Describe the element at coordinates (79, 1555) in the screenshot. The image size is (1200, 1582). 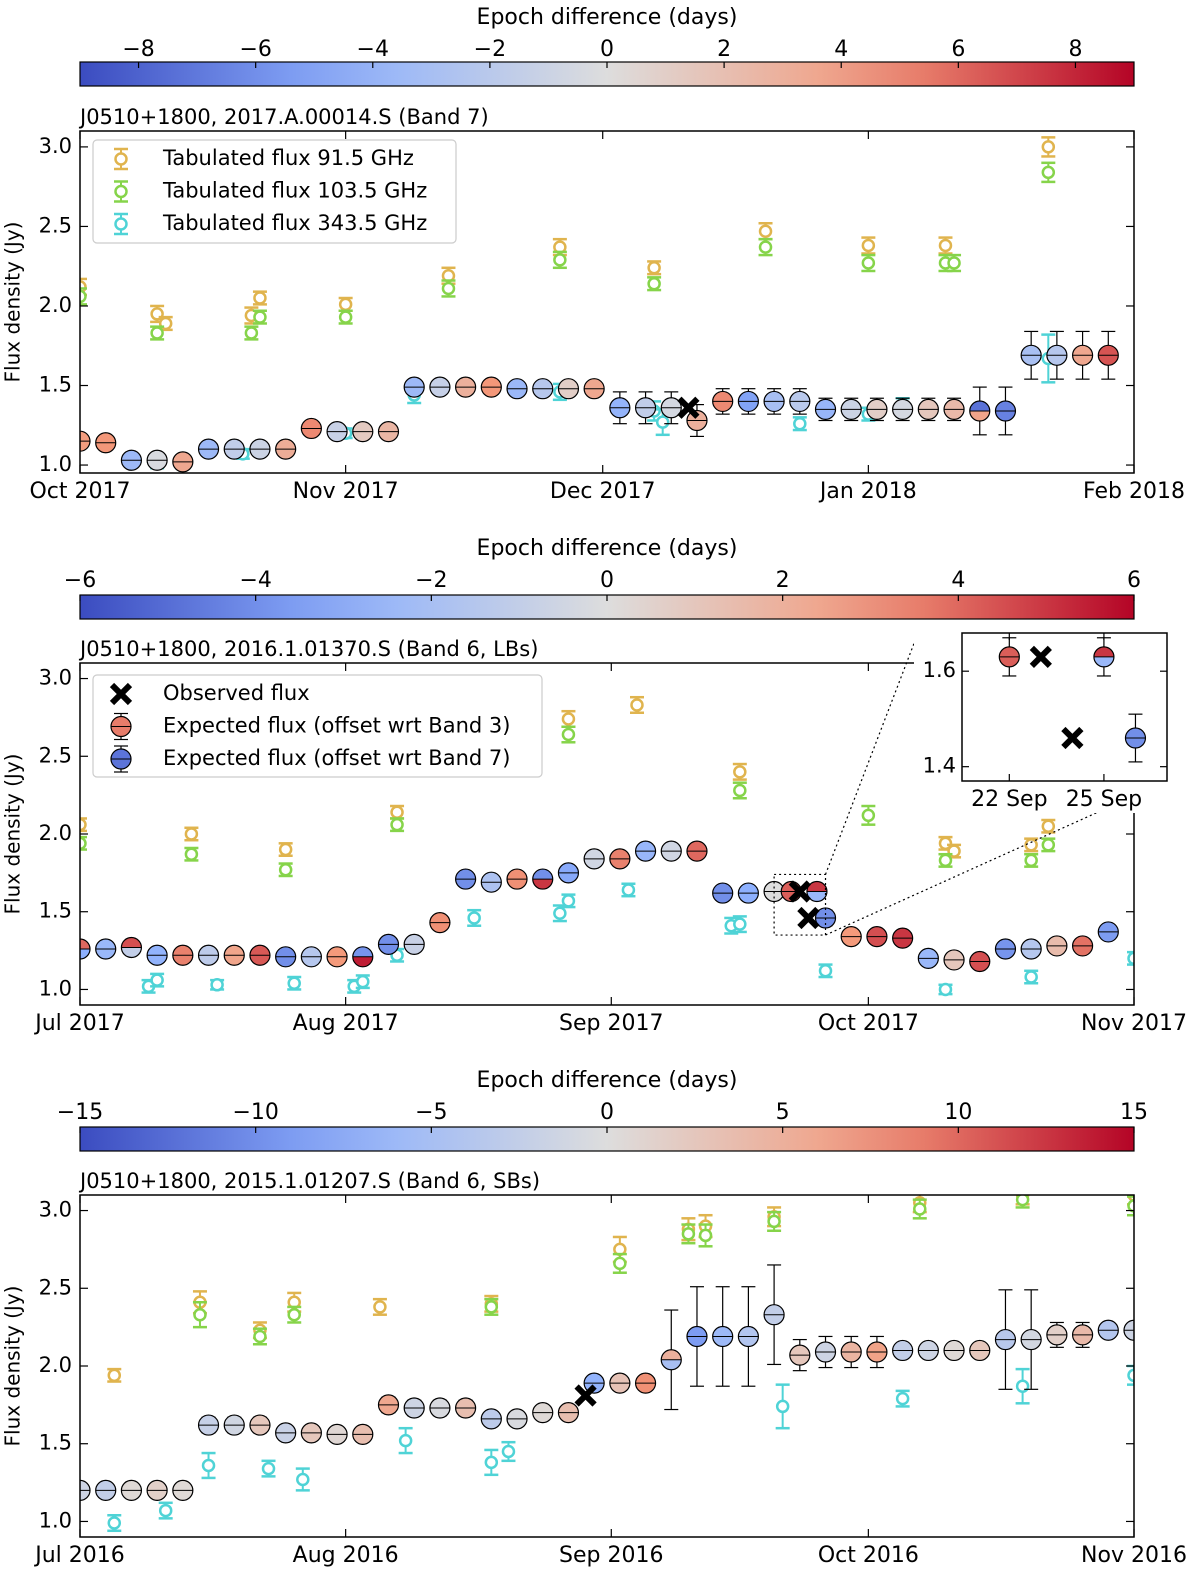
I see `x-tick-label: Jul 2016` at that location.